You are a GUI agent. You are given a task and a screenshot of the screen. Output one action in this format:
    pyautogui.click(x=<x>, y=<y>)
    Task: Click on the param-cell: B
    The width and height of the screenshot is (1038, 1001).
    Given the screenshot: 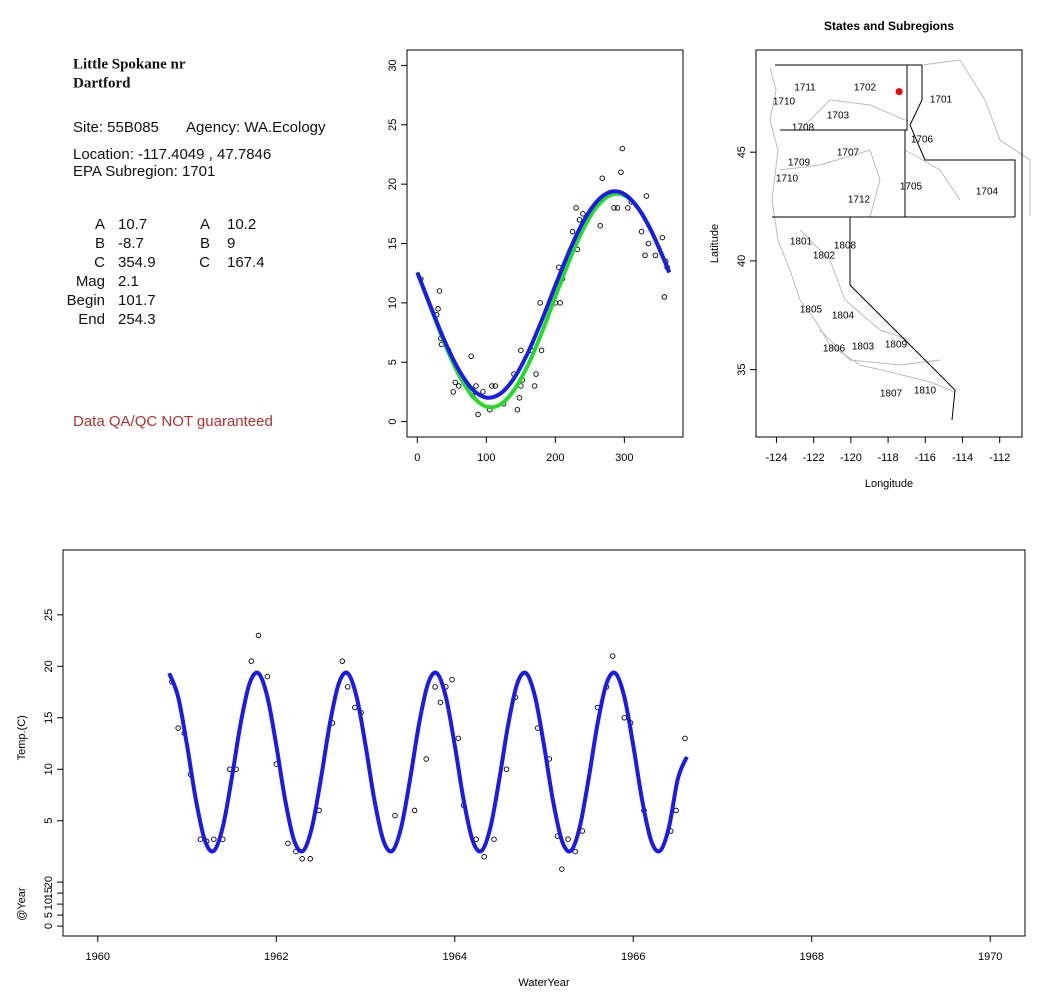 What is the action you would take?
    pyautogui.click(x=205, y=243)
    